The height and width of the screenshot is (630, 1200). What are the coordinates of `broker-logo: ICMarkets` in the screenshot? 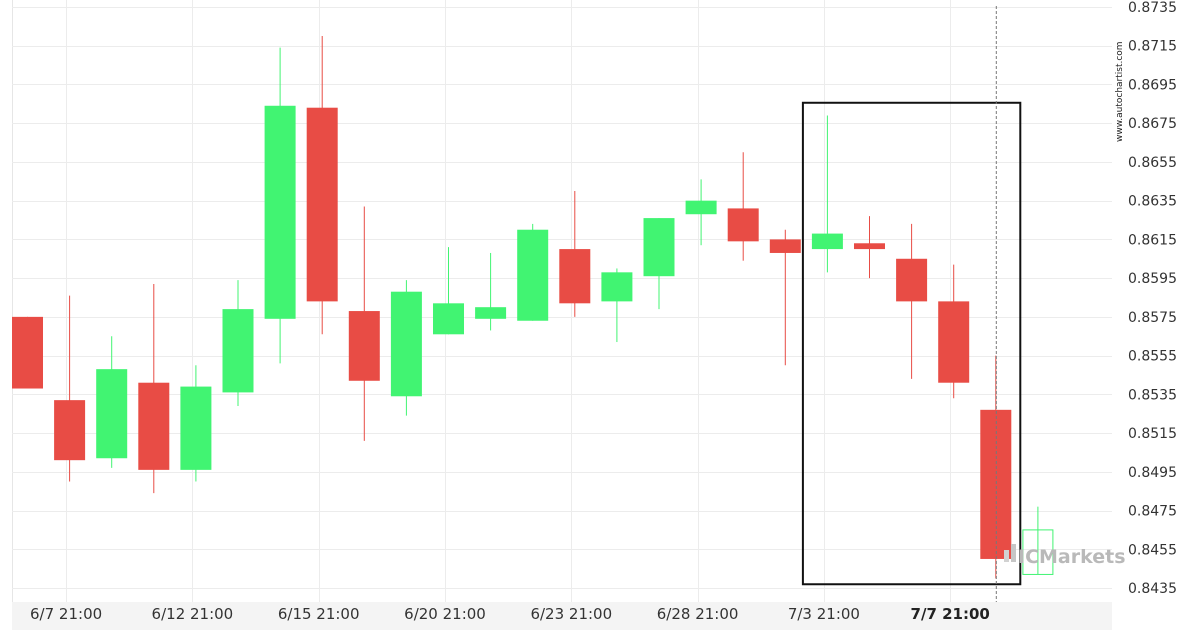 It's located at (1065, 556).